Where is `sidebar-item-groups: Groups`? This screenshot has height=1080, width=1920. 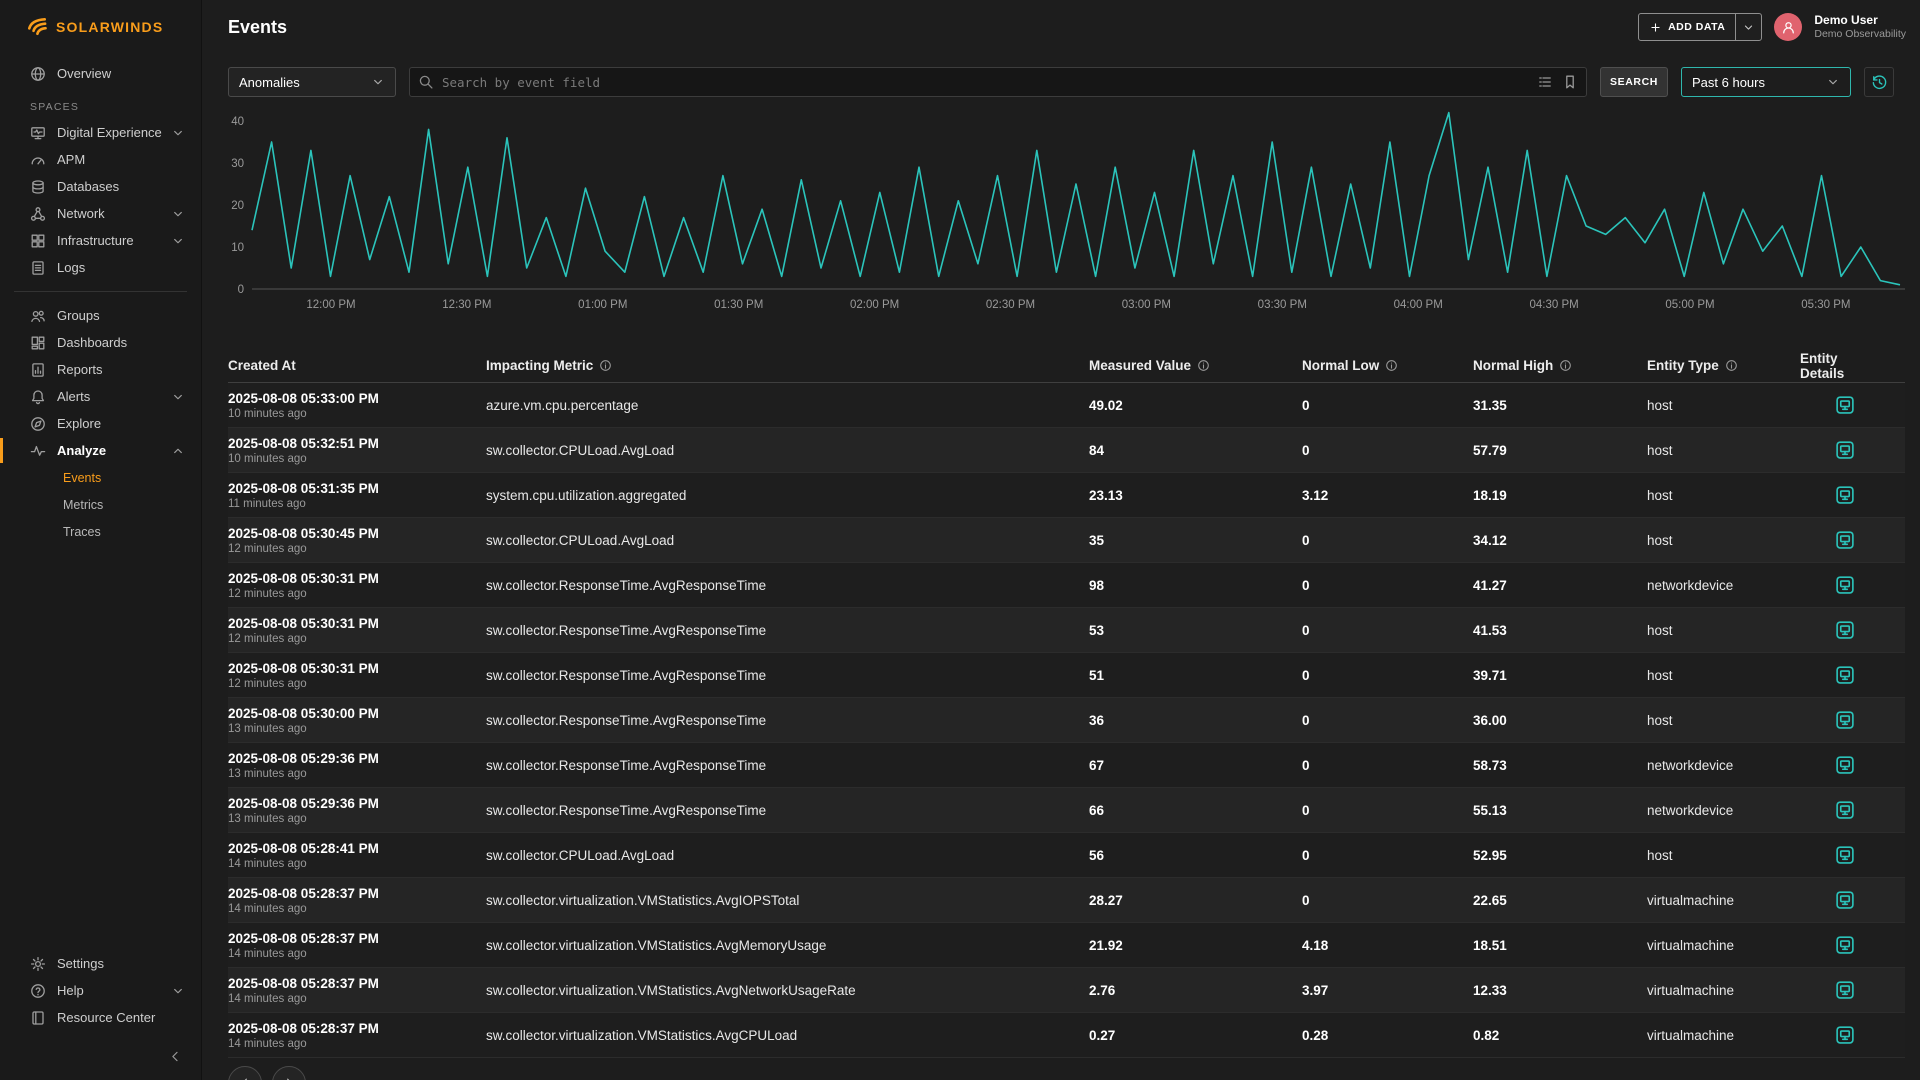
sidebar-item-groups: Groups is located at coordinates (100, 315).